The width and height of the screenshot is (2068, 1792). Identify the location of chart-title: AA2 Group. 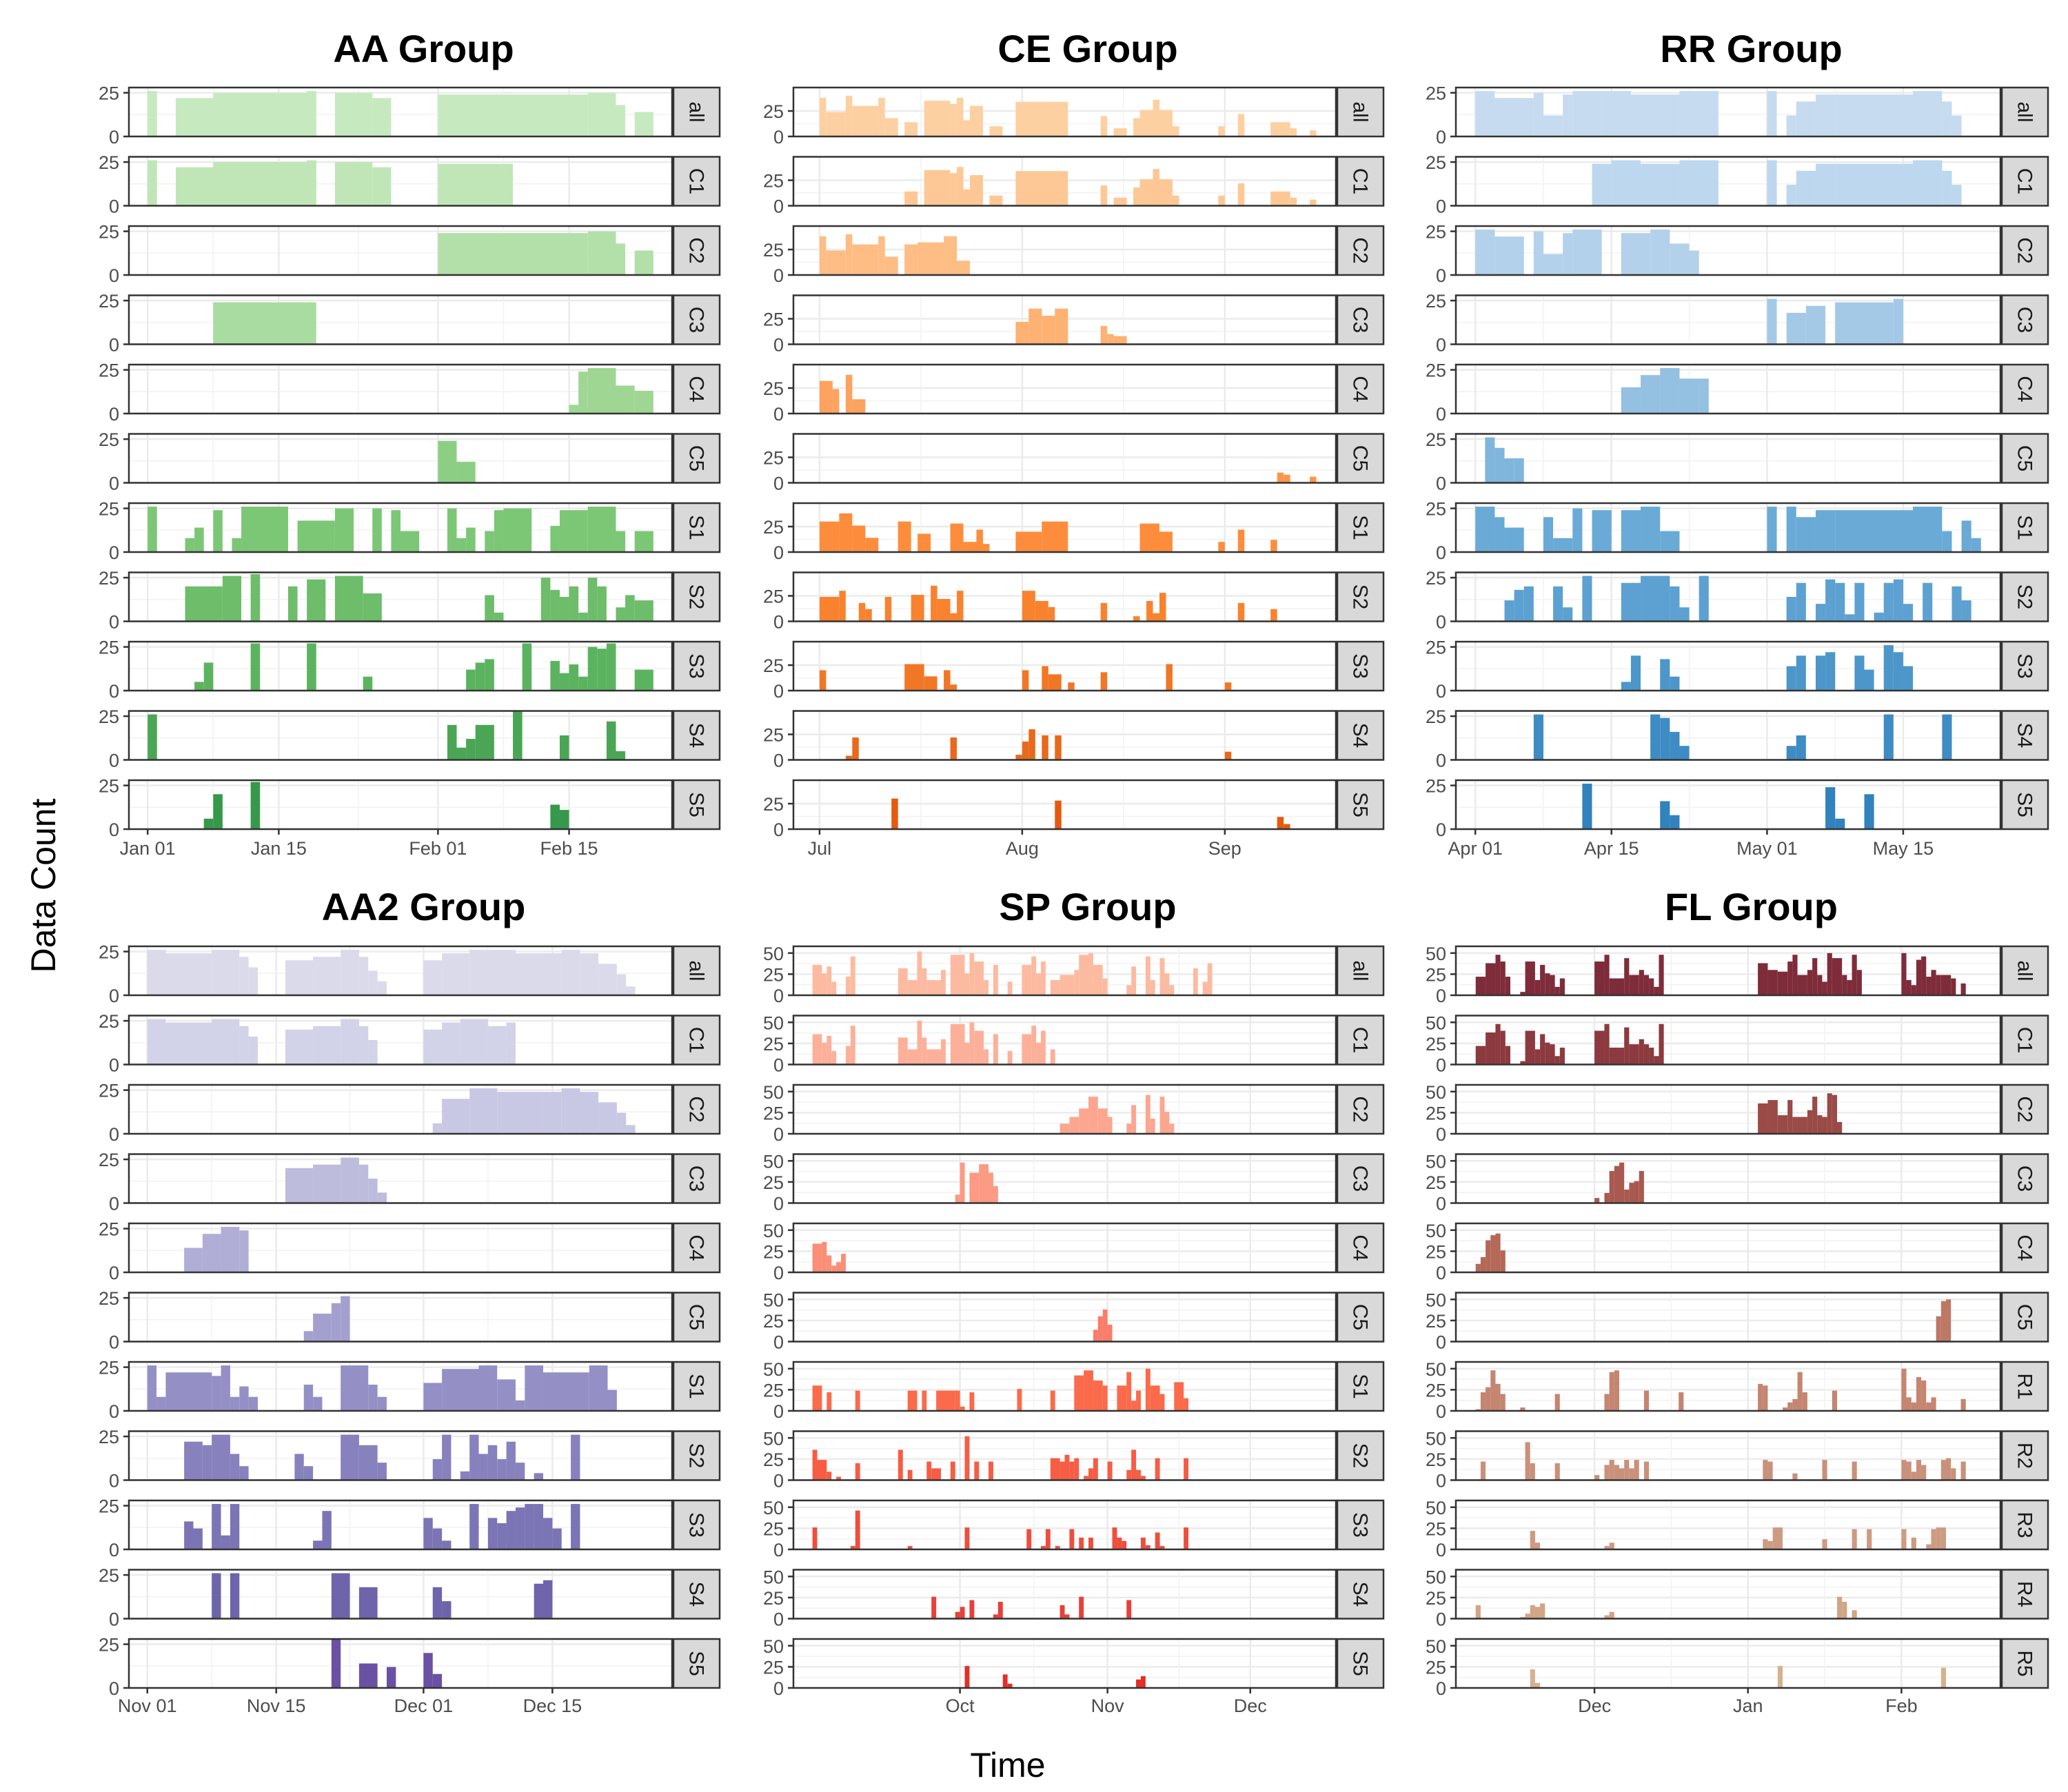
(424, 906).